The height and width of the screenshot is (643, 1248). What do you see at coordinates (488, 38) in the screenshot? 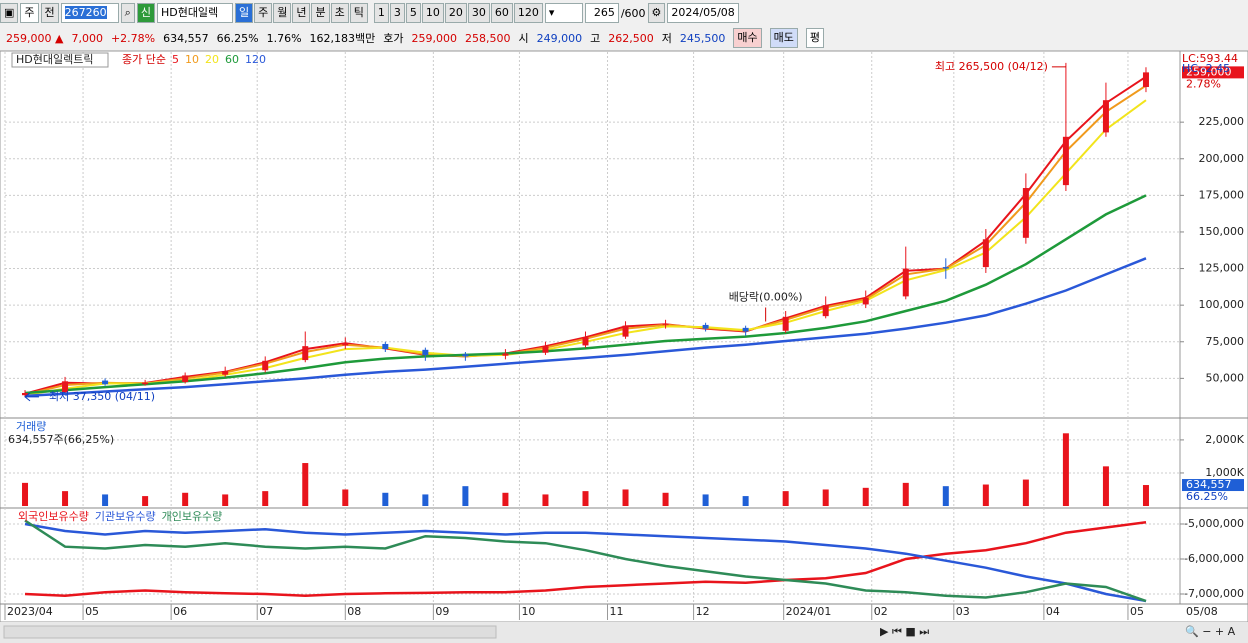
I see `bid: 258,500` at bounding box center [488, 38].